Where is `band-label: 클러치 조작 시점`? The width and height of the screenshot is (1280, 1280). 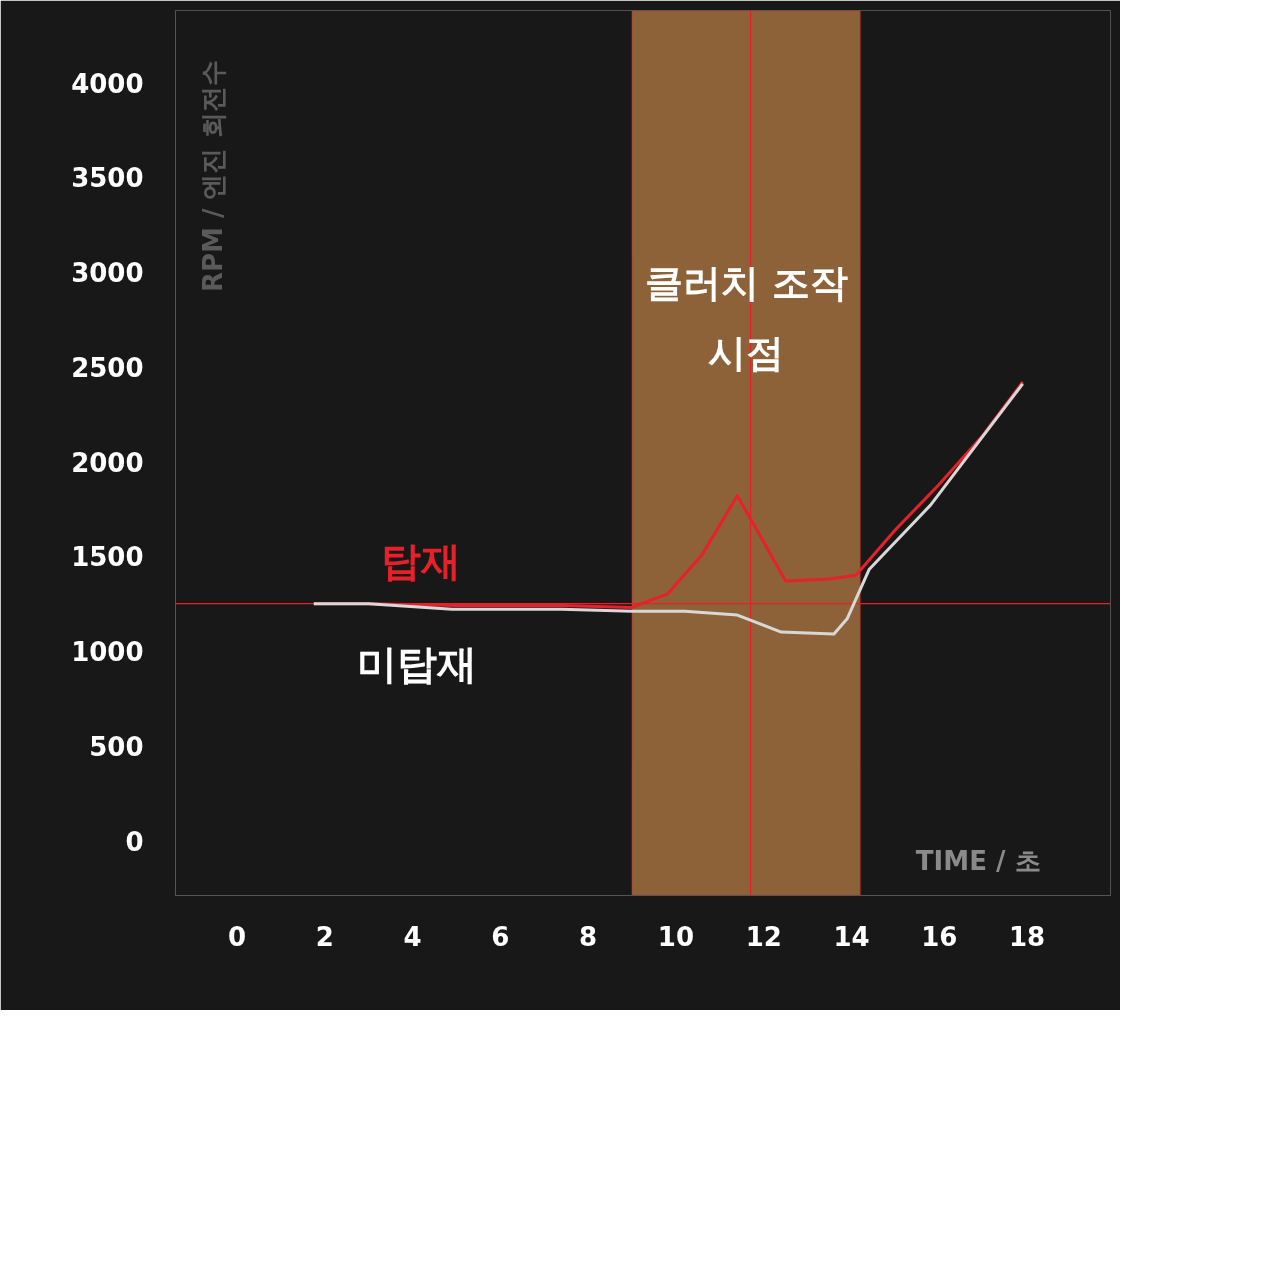
band-label: 클러치 조작 시점 is located at coordinates (746, 317).